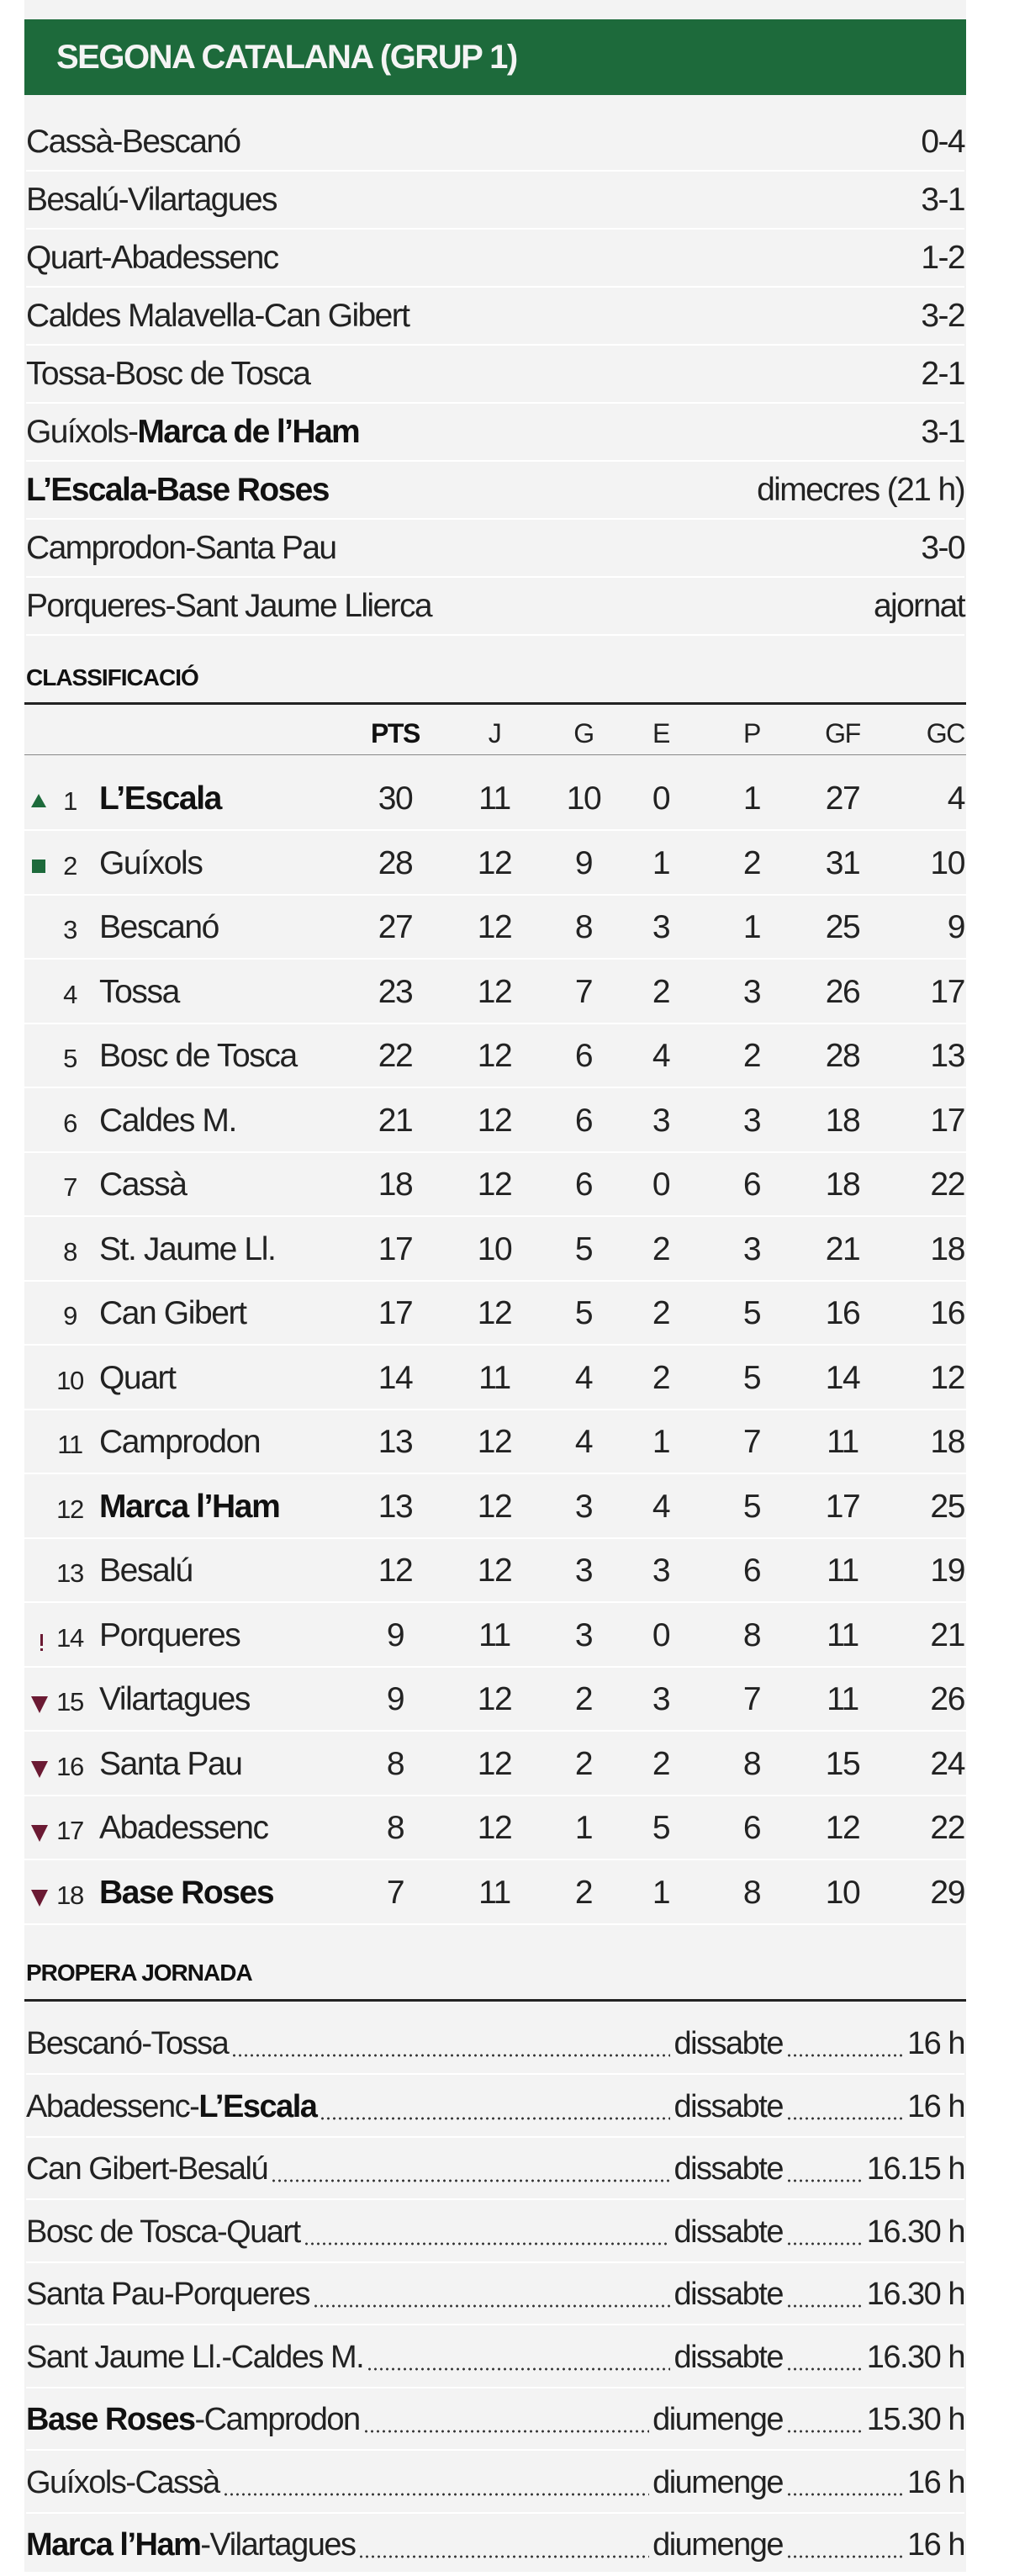 The image size is (1009, 2576). I want to click on stat-gf: 18, so click(843, 1184).